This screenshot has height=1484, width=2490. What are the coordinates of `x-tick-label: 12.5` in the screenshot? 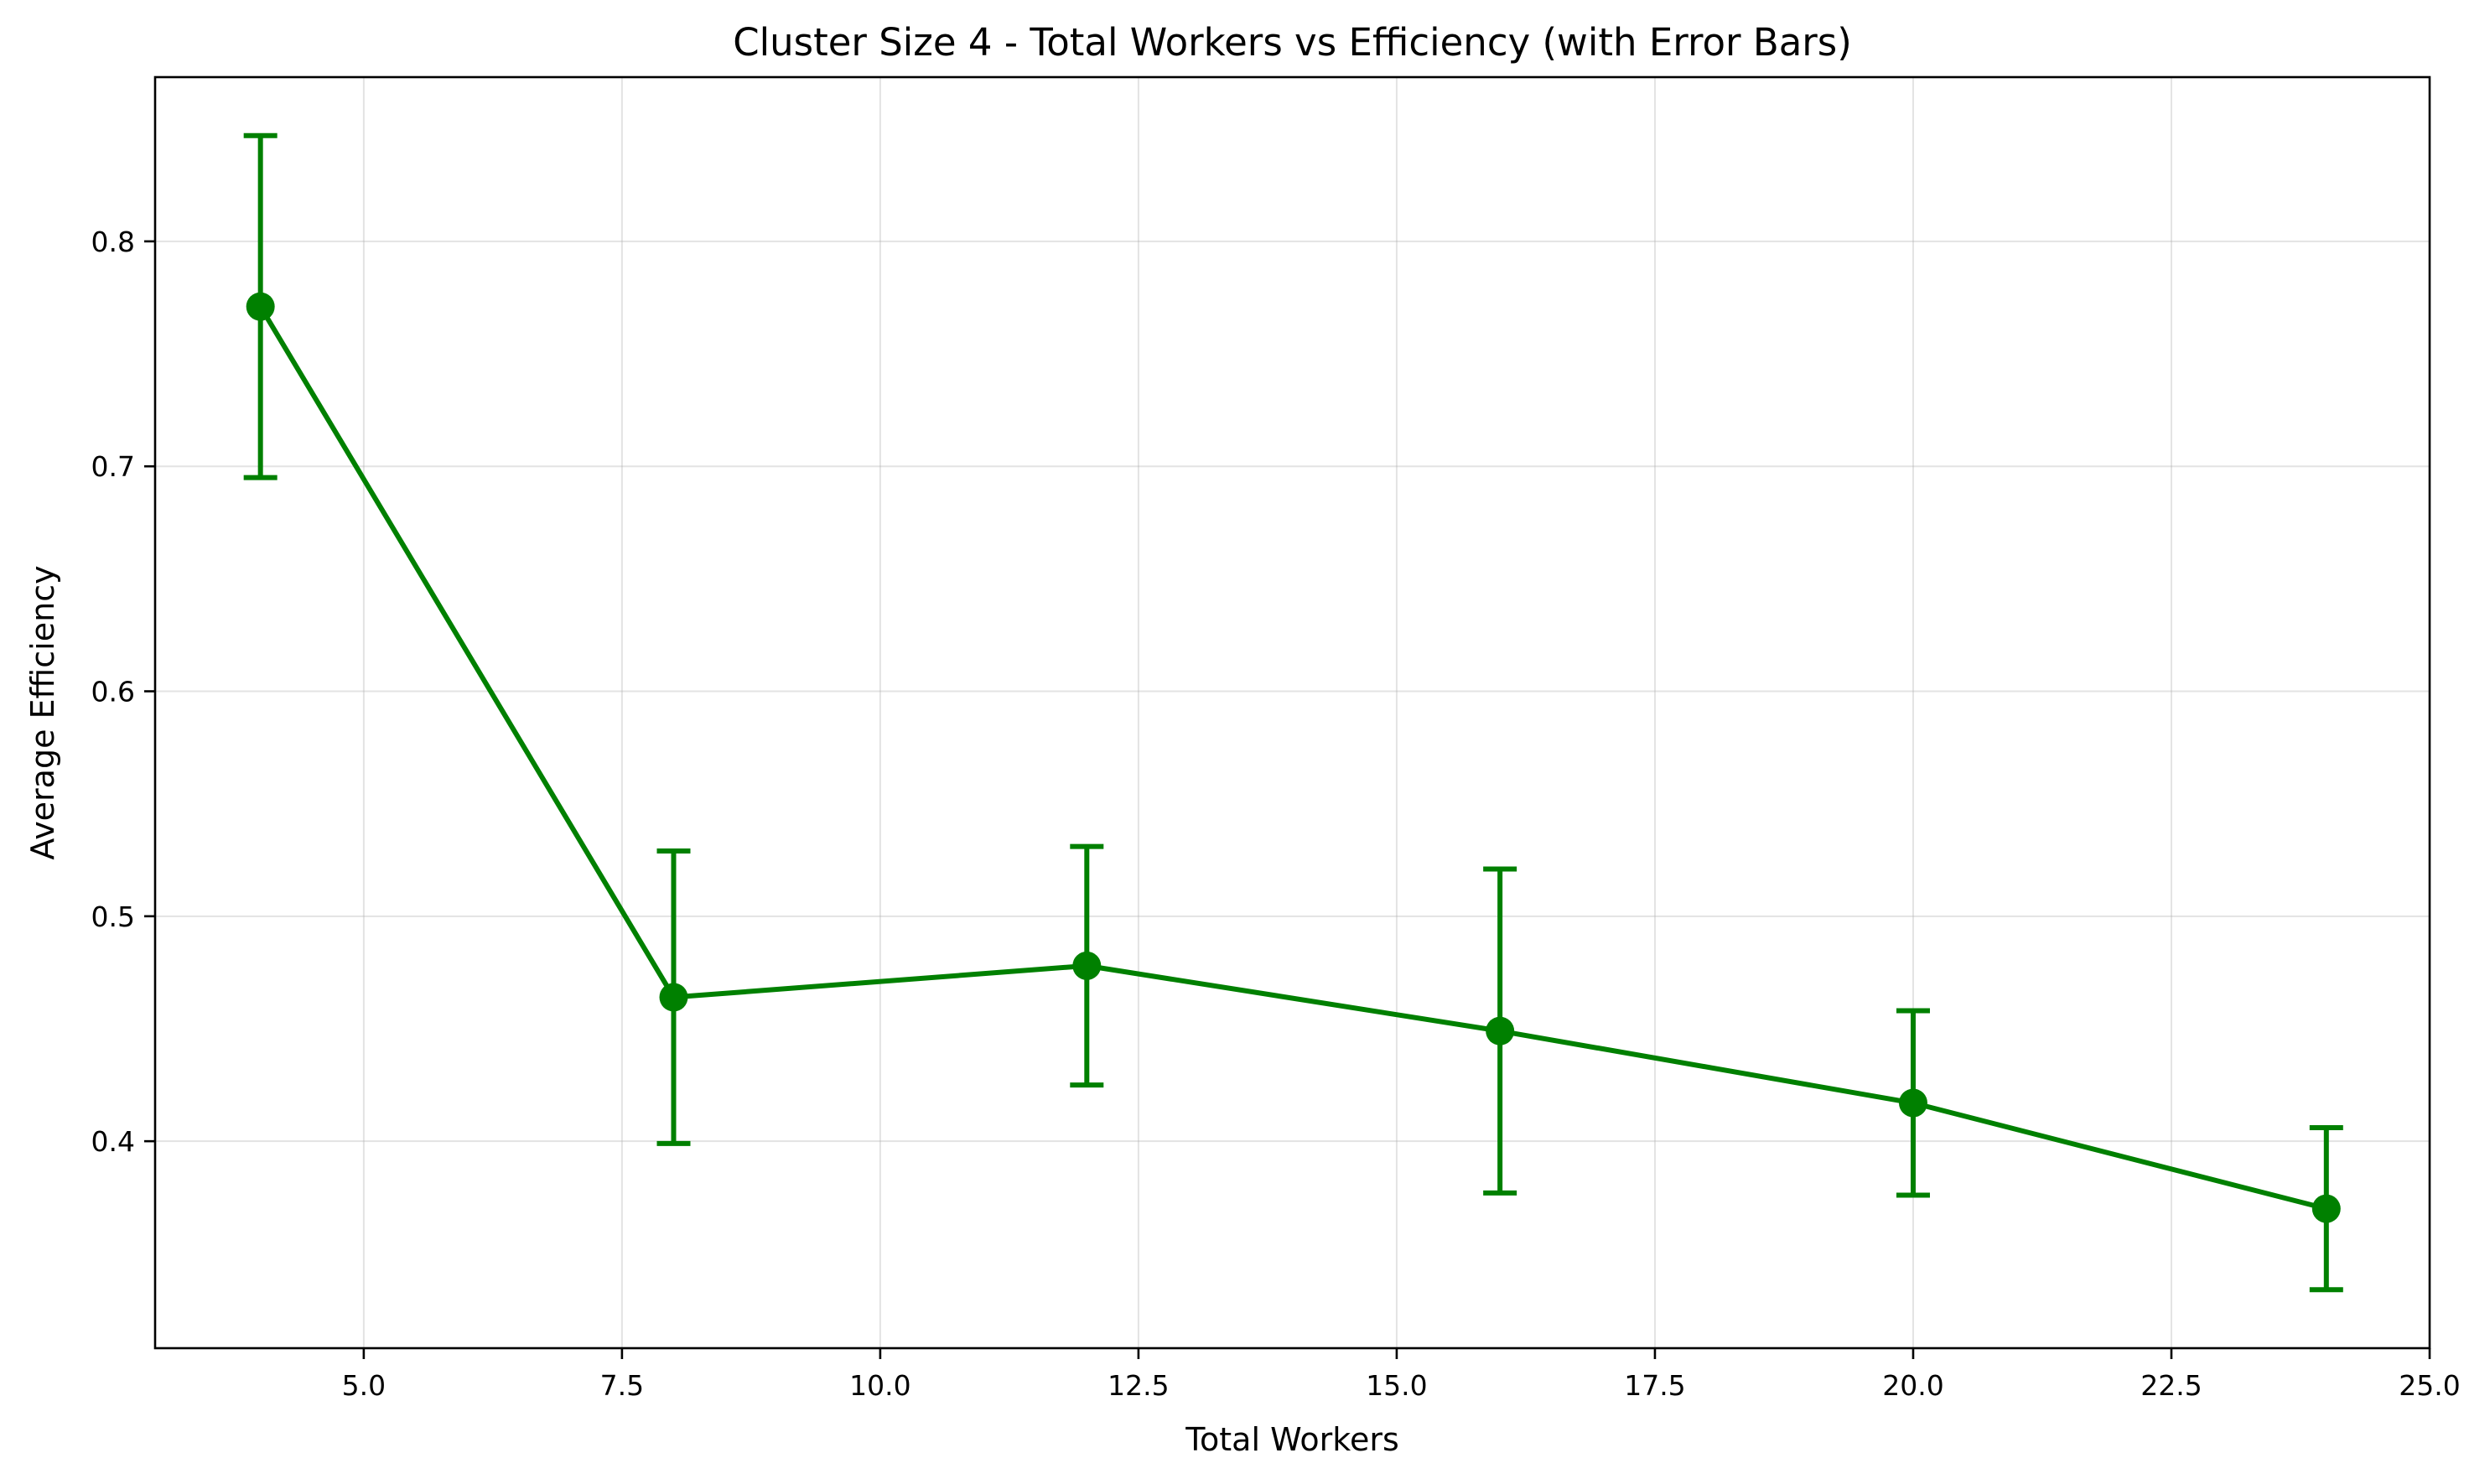 It's located at (1138, 1385).